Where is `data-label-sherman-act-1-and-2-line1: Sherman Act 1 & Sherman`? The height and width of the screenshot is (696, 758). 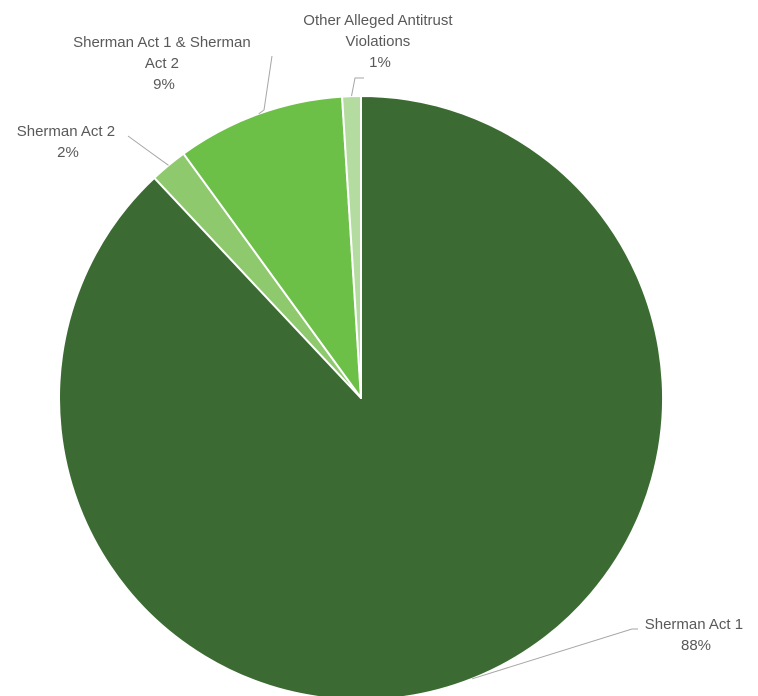 data-label-sherman-act-1-and-2-line1: Sherman Act 1 & Sherman is located at coordinates (162, 42).